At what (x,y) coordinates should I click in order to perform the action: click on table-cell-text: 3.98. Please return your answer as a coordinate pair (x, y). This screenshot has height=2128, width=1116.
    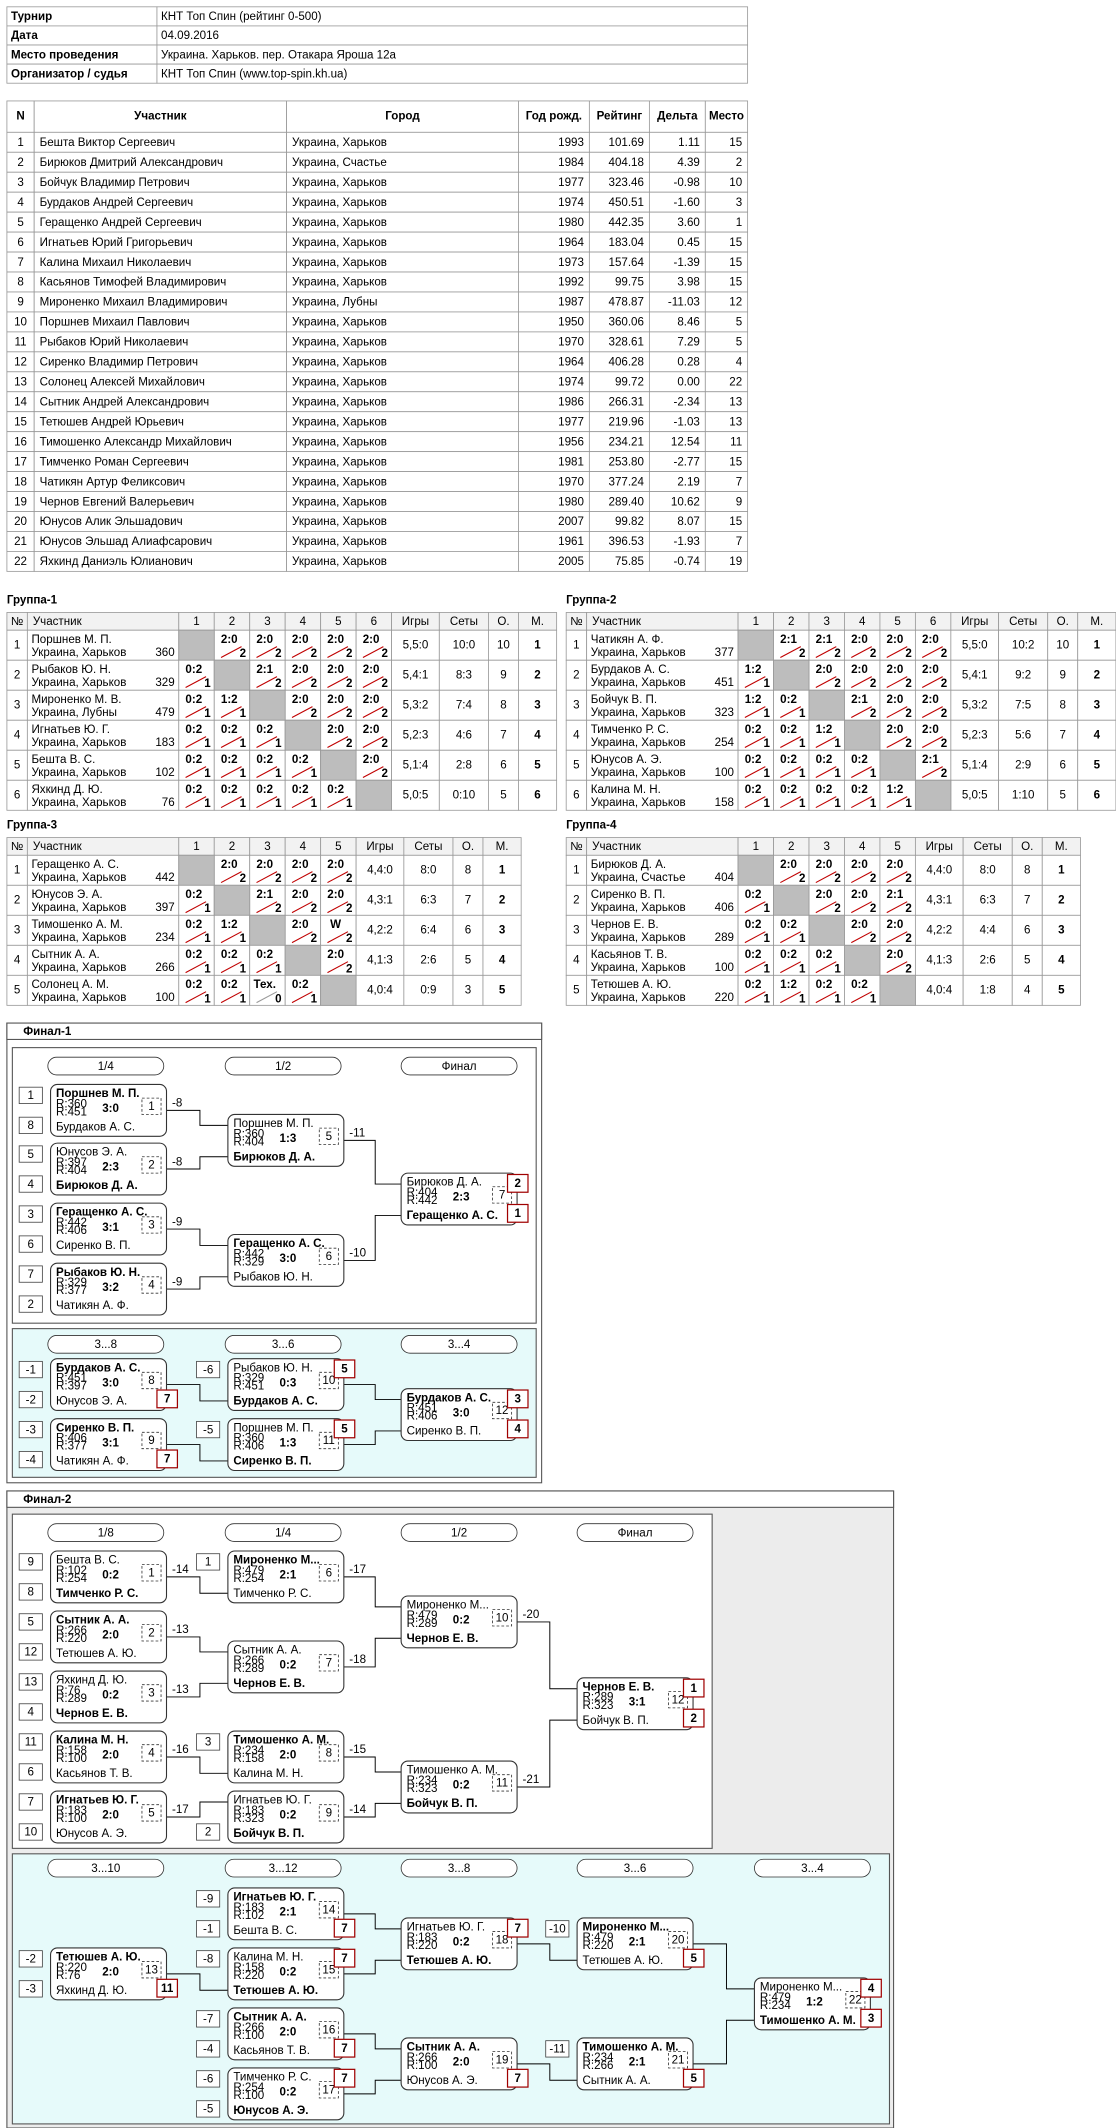
    Looking at the image, I should click on (688, 283).